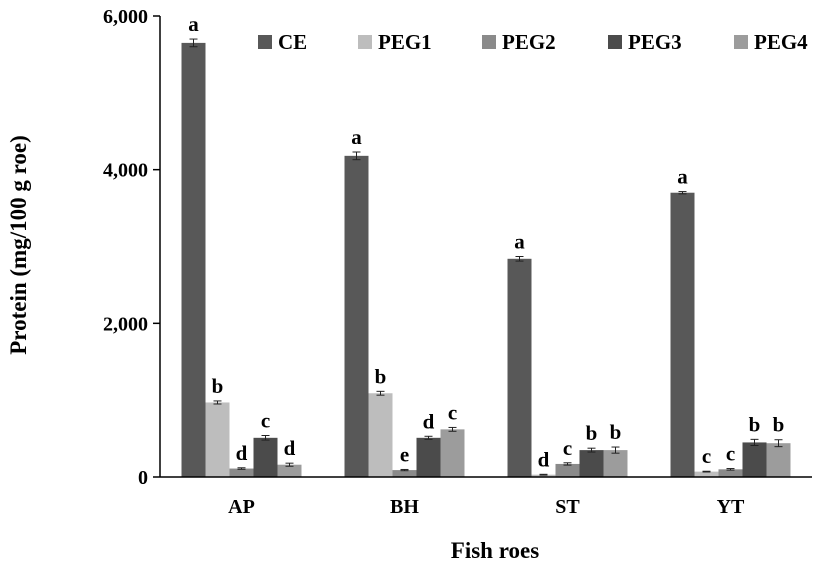 The width and height of the screenshot is (827, 566). I want to click on y-tick-label: 6,000, so click(125, 17).